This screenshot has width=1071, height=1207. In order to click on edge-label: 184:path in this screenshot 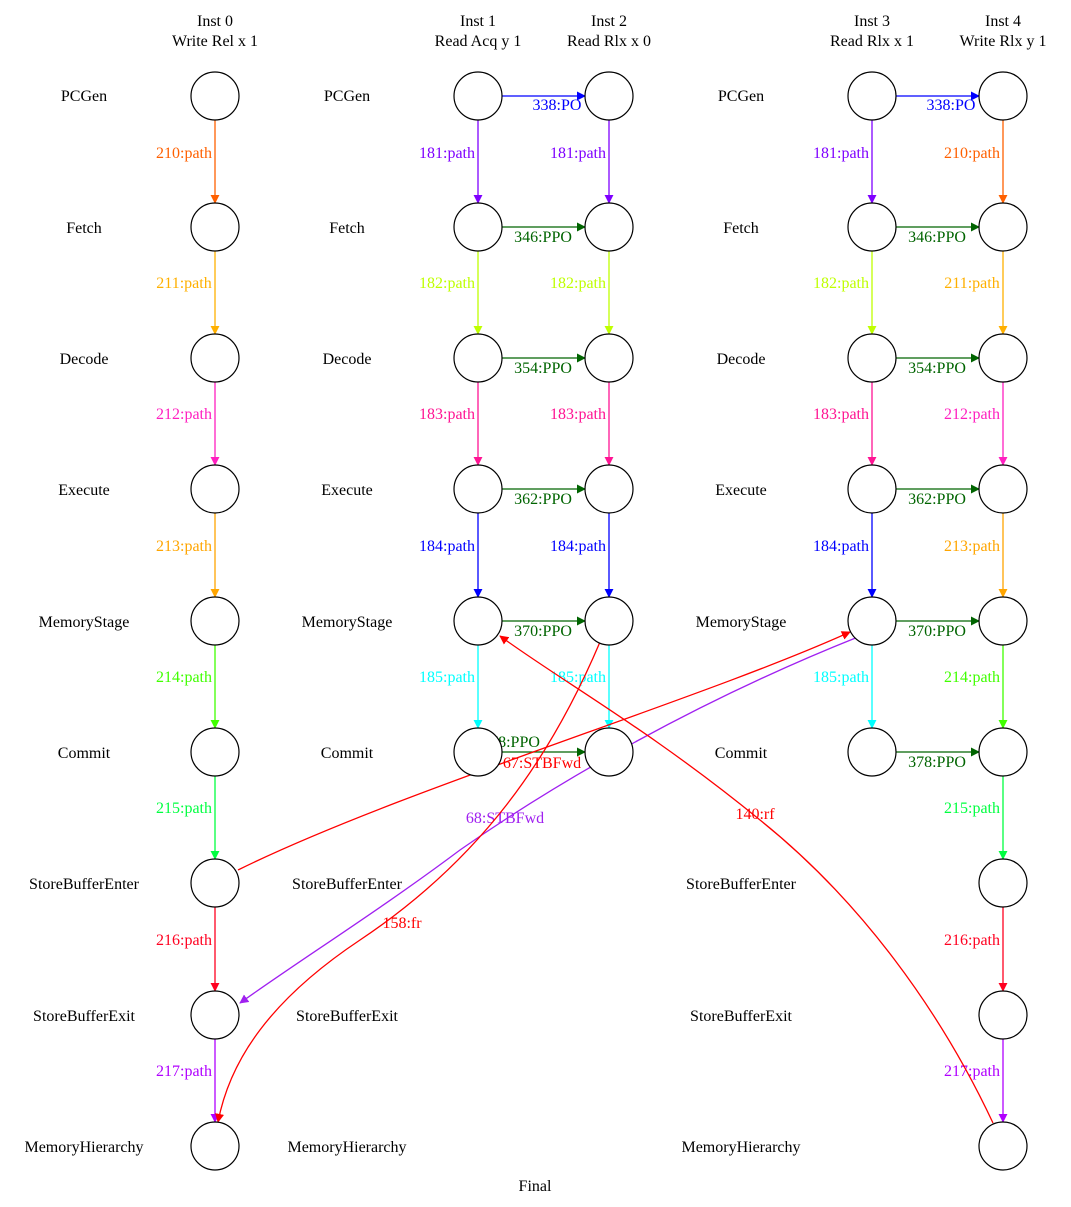, I will do `click(841, 546)`.